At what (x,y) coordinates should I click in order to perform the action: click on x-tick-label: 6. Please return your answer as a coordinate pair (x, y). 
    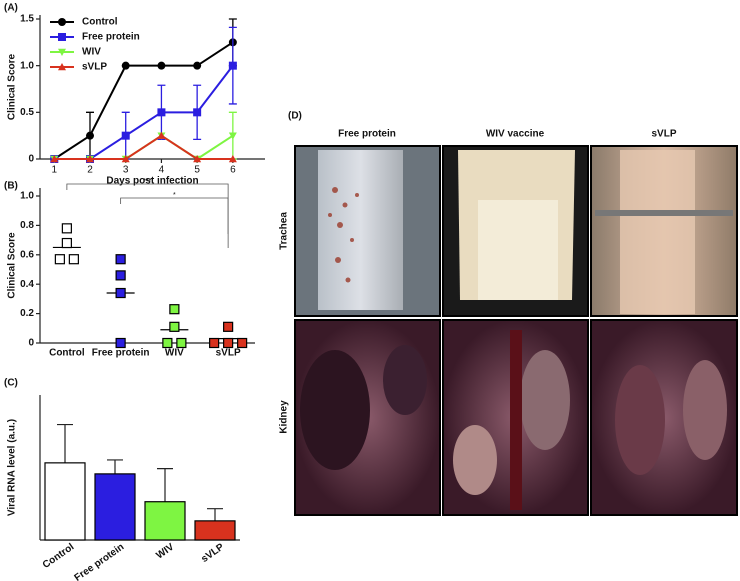
    Looking at the image, I should click on (233, 170).